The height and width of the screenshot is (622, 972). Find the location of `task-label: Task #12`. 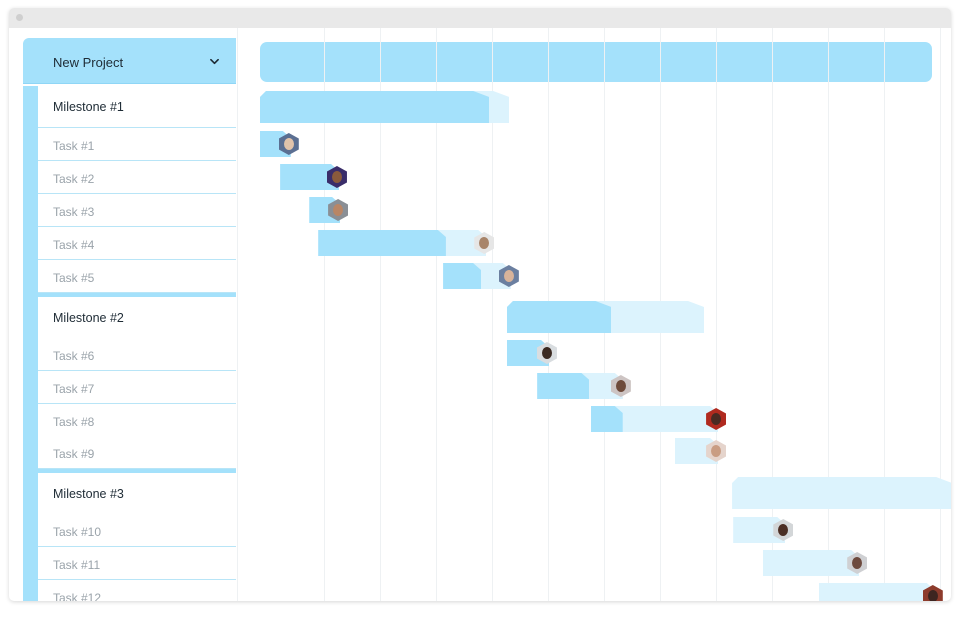

task-label: Task #12 is located at coordinates (77, 596).